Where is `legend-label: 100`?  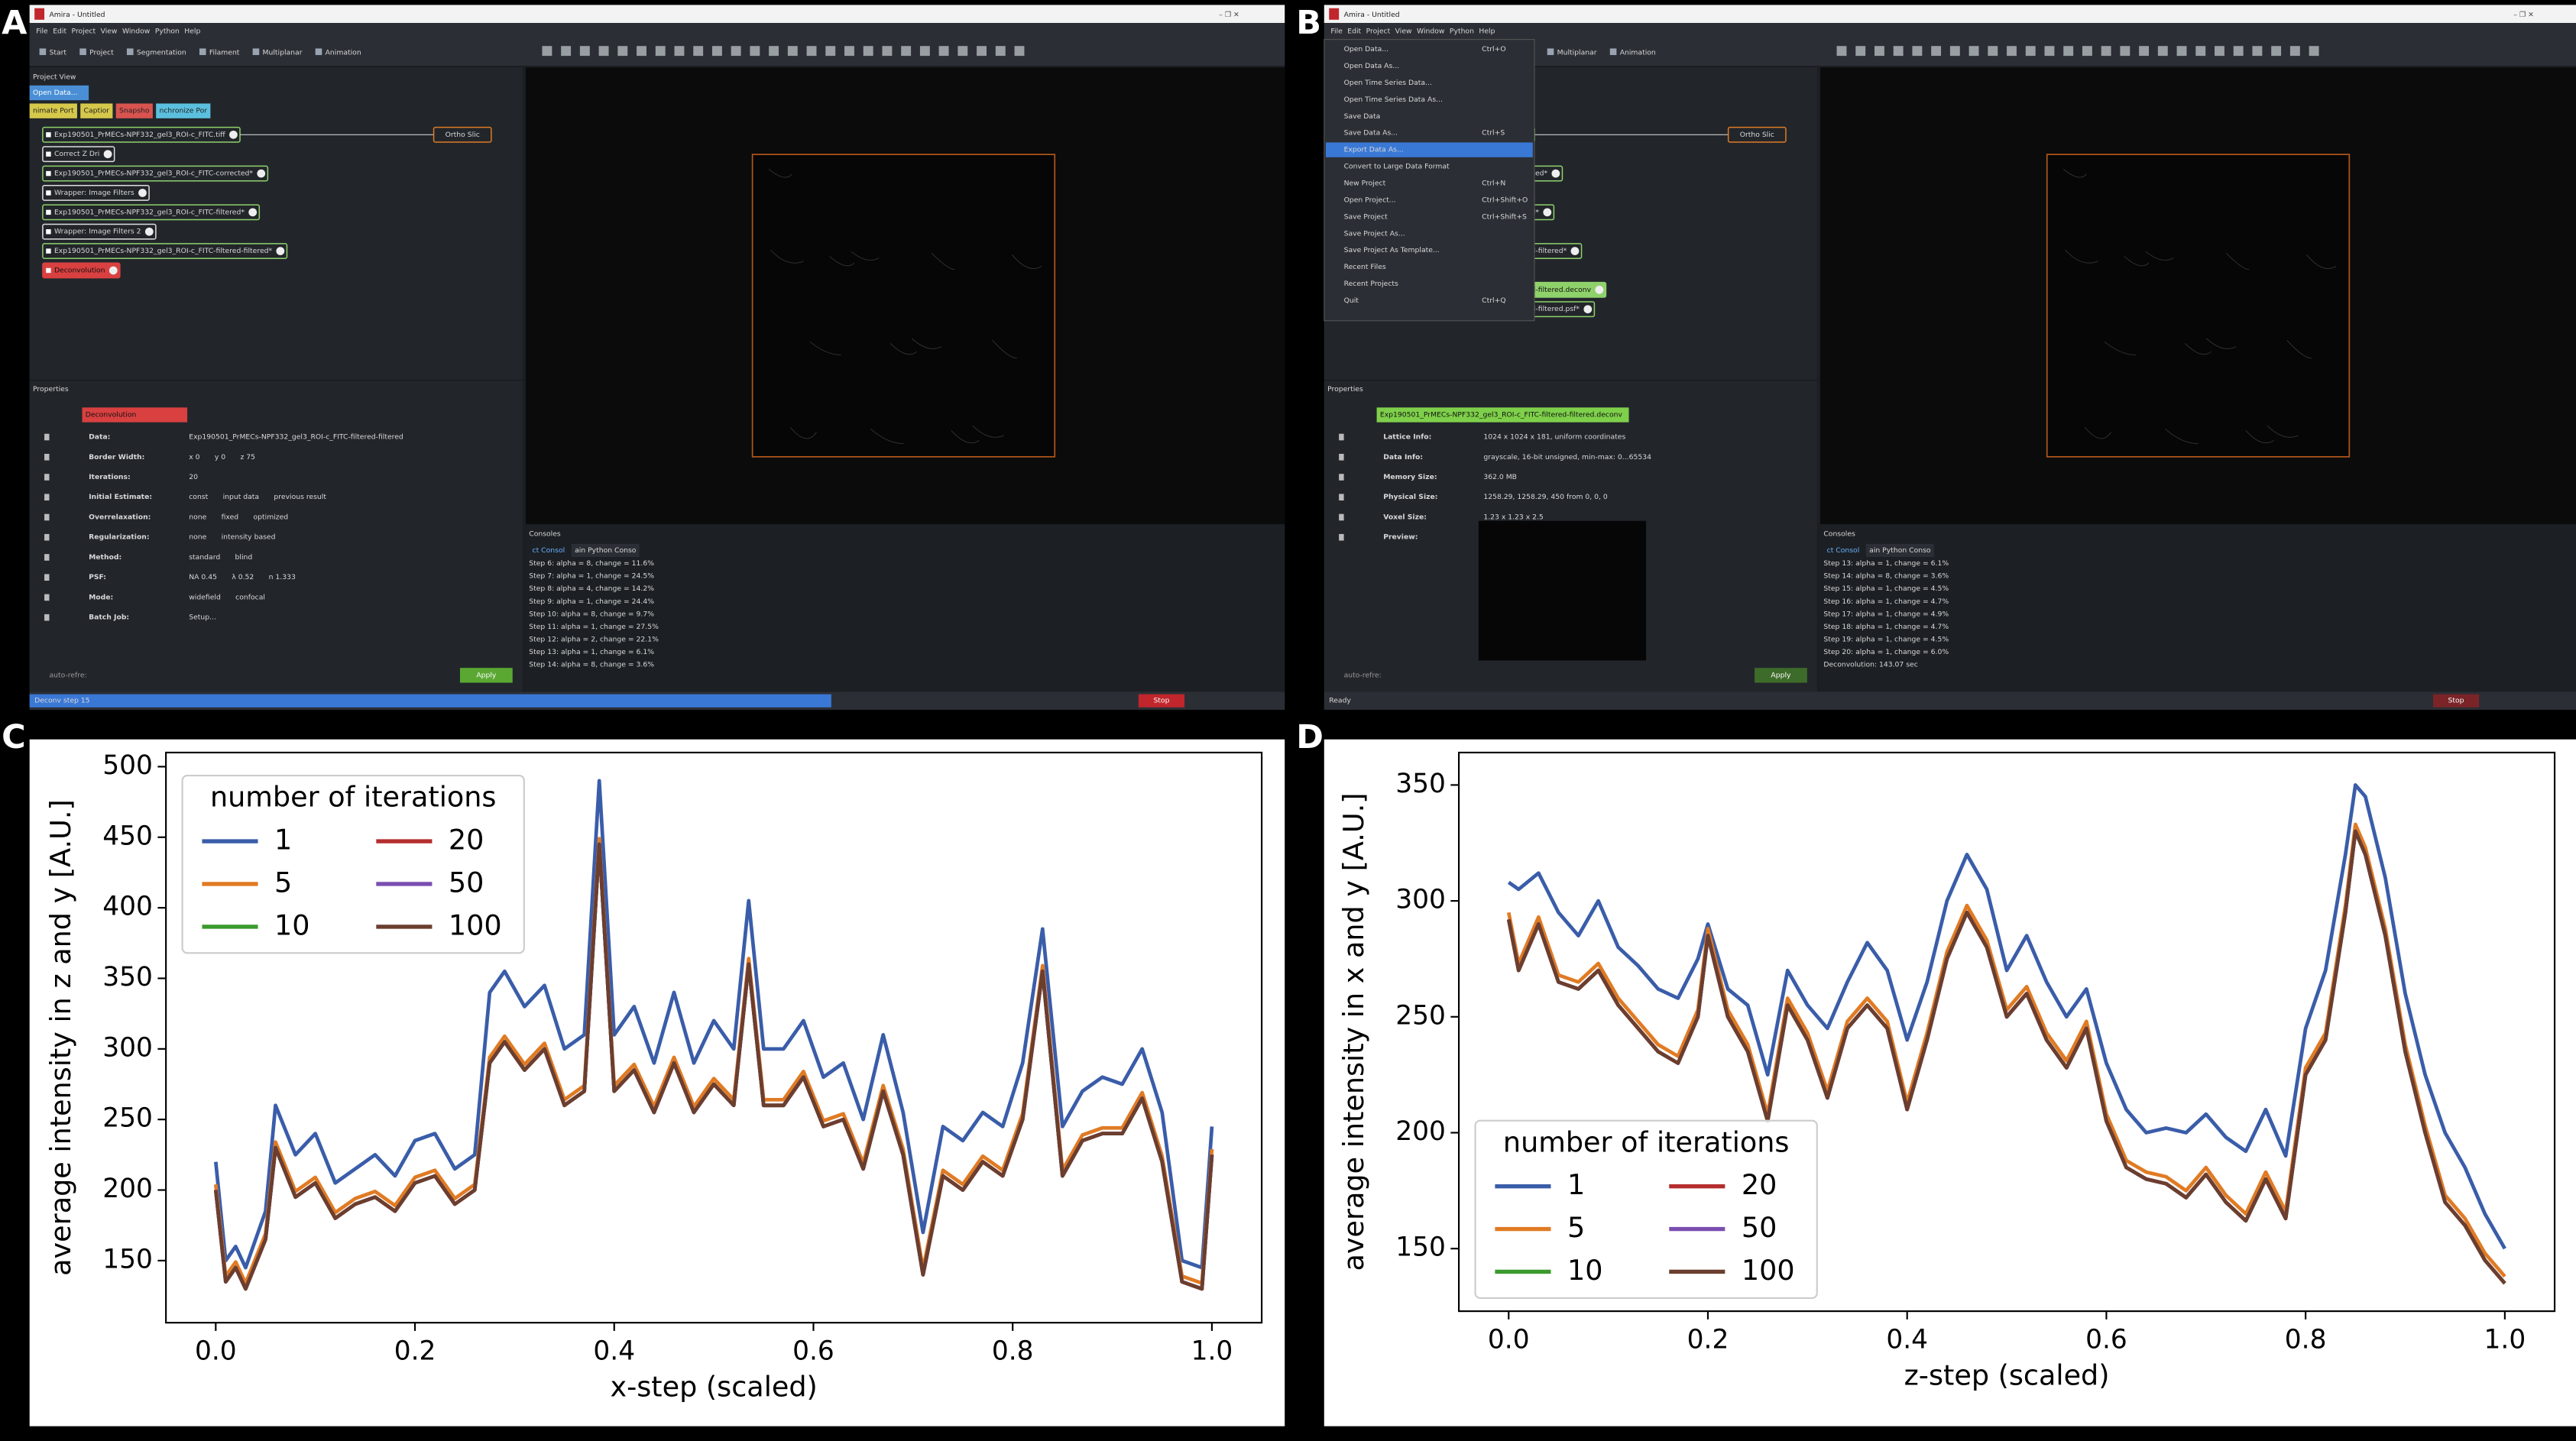
legend-label: 100 is located at coordinates (1769, 1270).